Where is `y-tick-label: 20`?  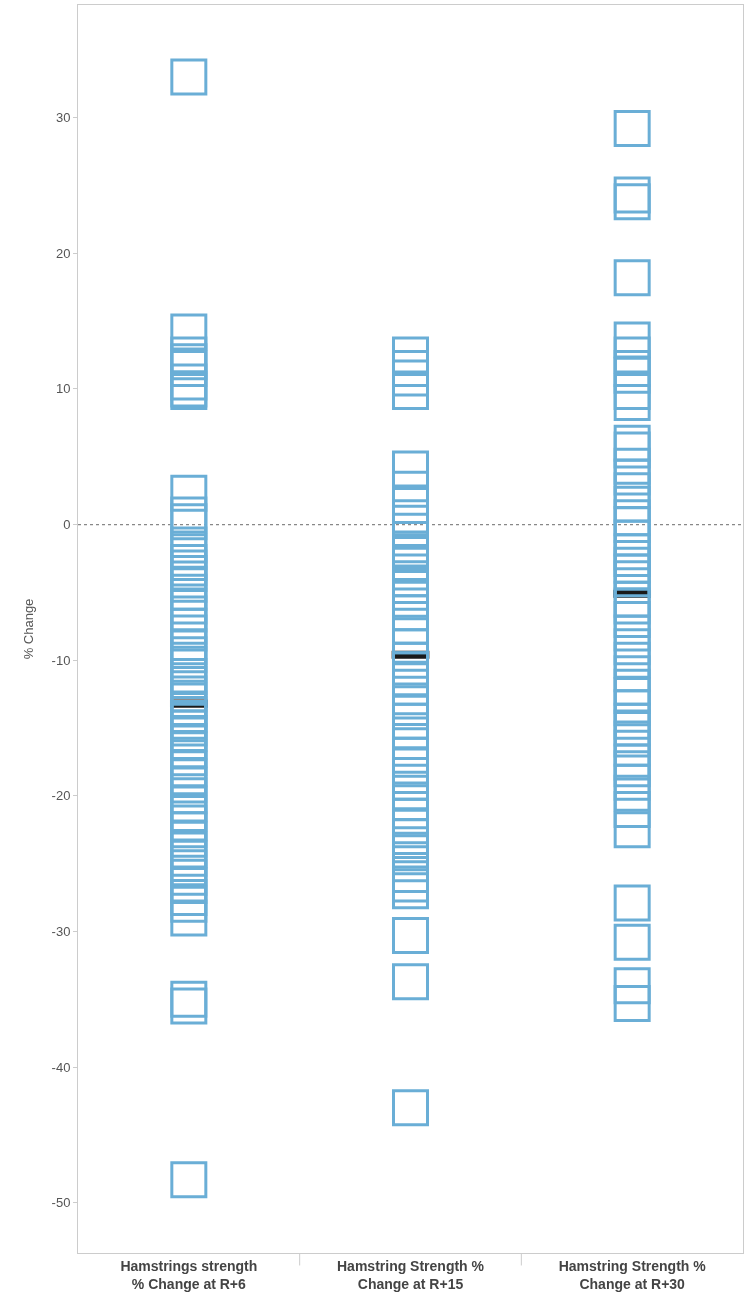 y-tick-label: 20 is located at coordinates (63, 253).